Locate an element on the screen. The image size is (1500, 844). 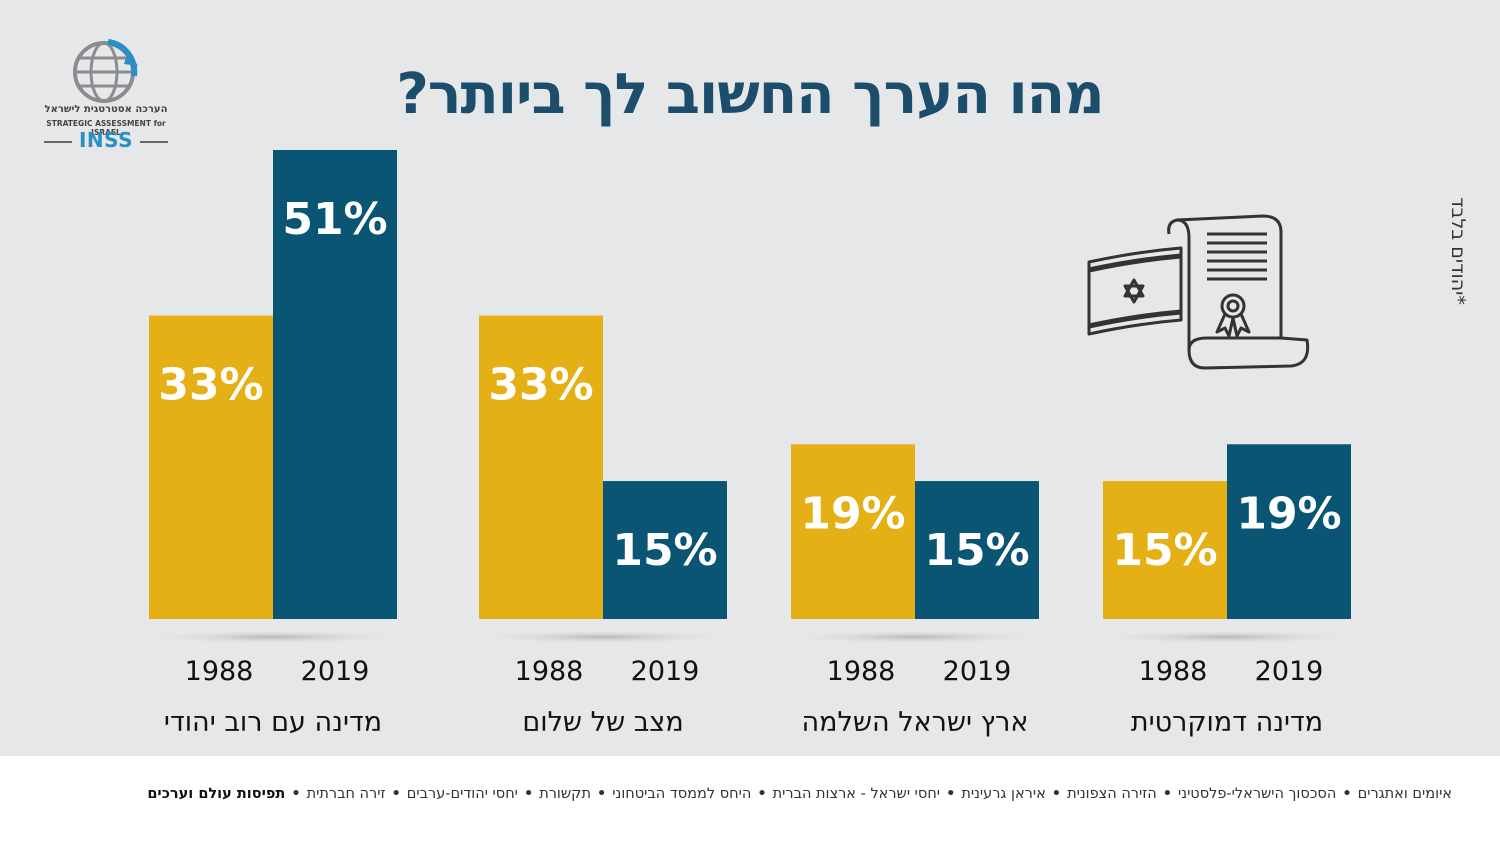
logo-hebrew-text: הערכה אסטרטגית לישראל is located at coordinates (106, 109).